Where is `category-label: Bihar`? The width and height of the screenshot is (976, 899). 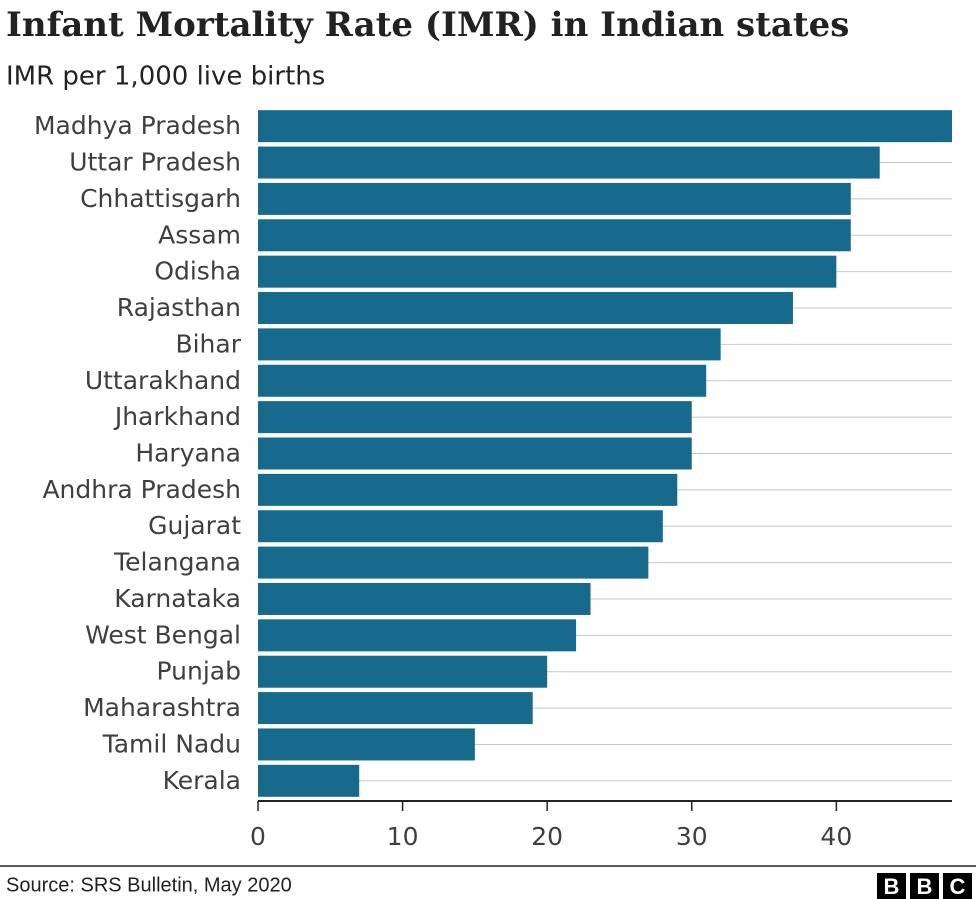
category-label: Bihar is located at coordinates (208, 343).